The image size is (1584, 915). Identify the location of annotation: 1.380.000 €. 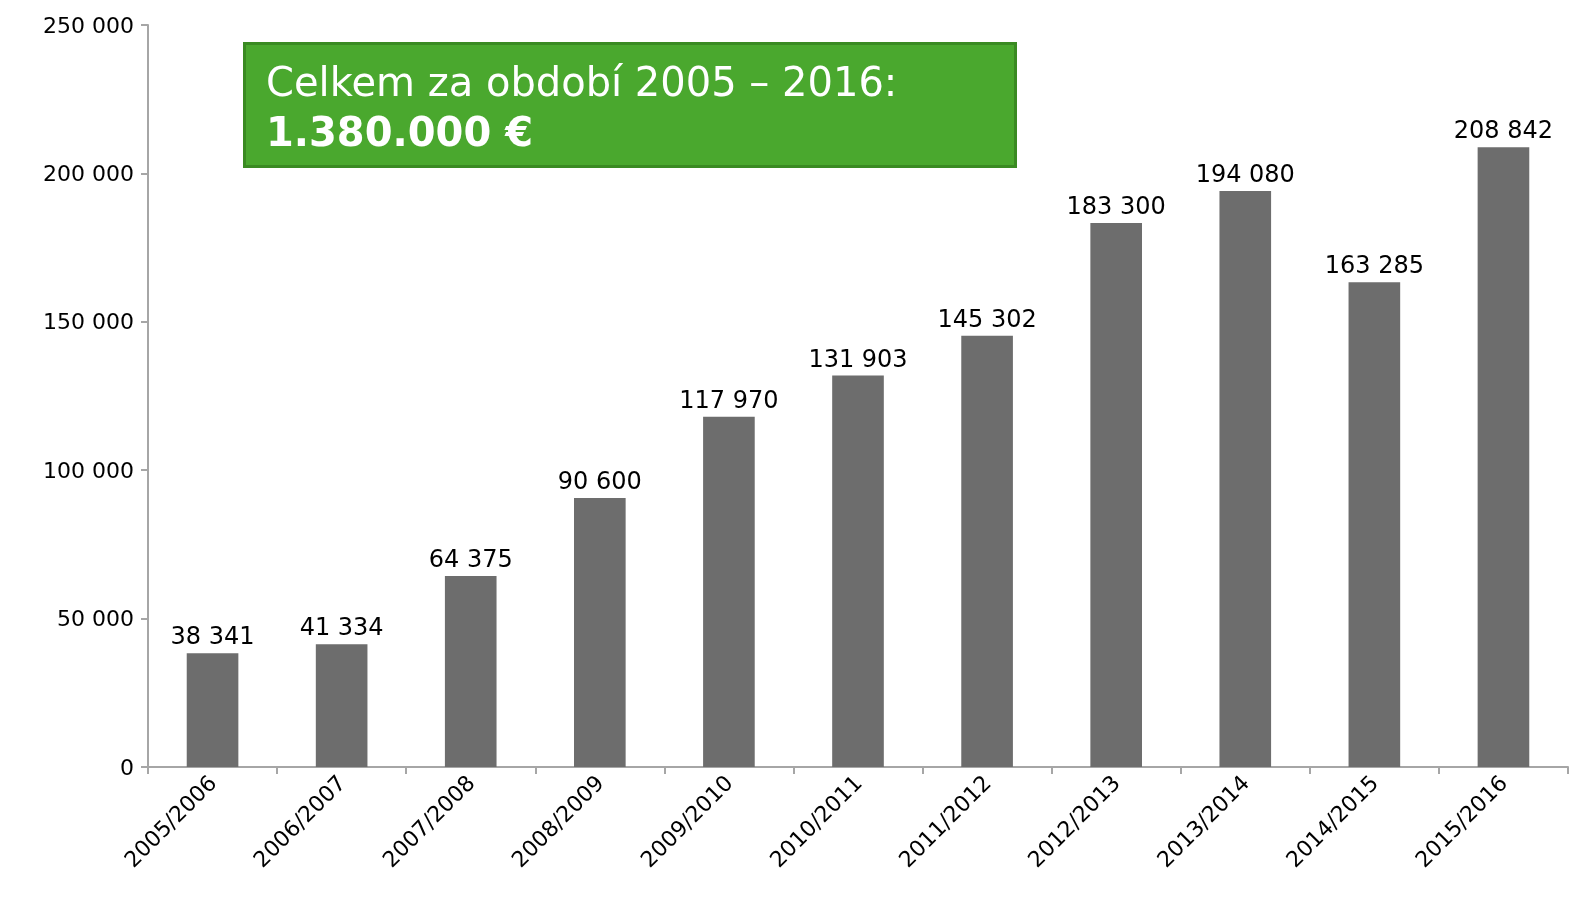
(400, 132).